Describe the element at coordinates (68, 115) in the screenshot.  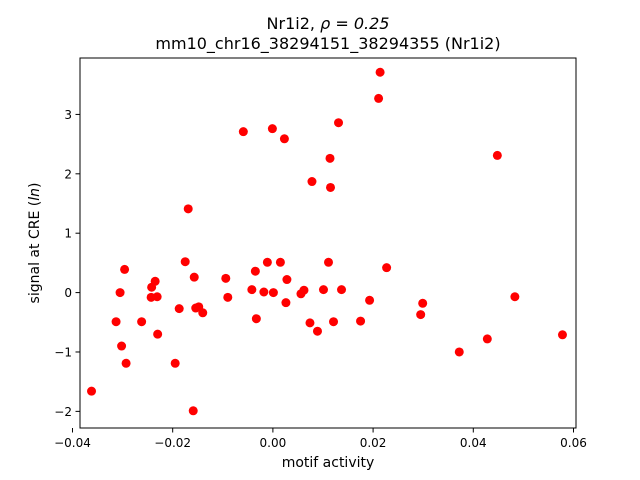
I see `y-tick-label: 3` at that location.